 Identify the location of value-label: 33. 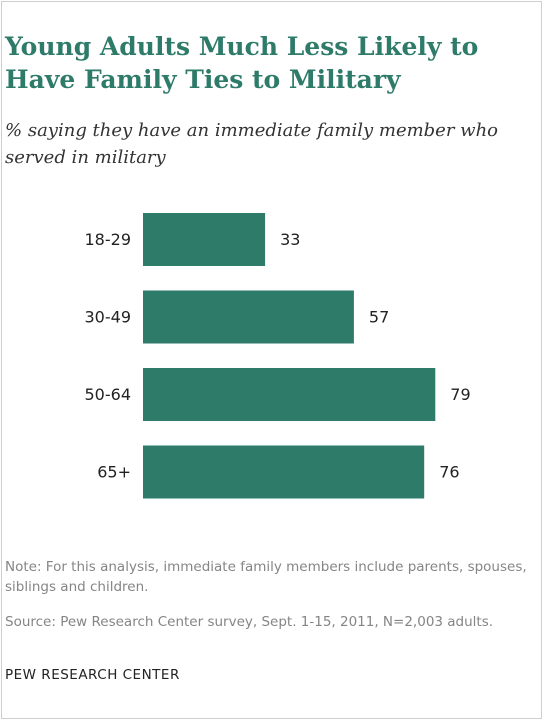
(290, 239).